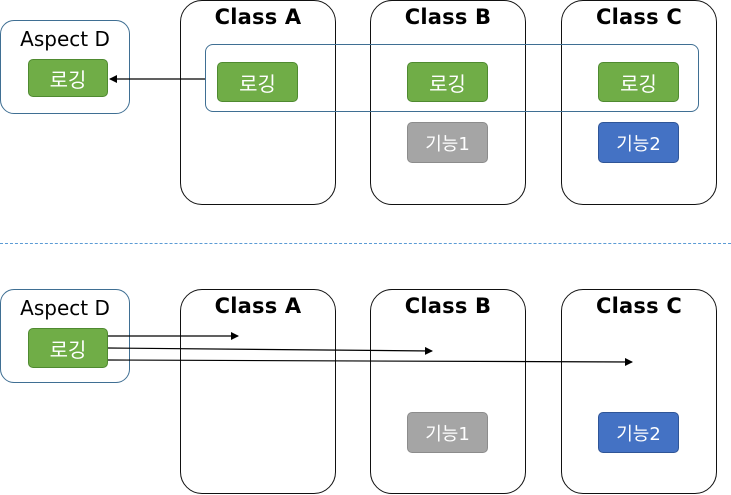  Describe the element at coordinates (638, 142) in the screenshot. I see `top-class-c-feature2-chip: 기능2` at that location.